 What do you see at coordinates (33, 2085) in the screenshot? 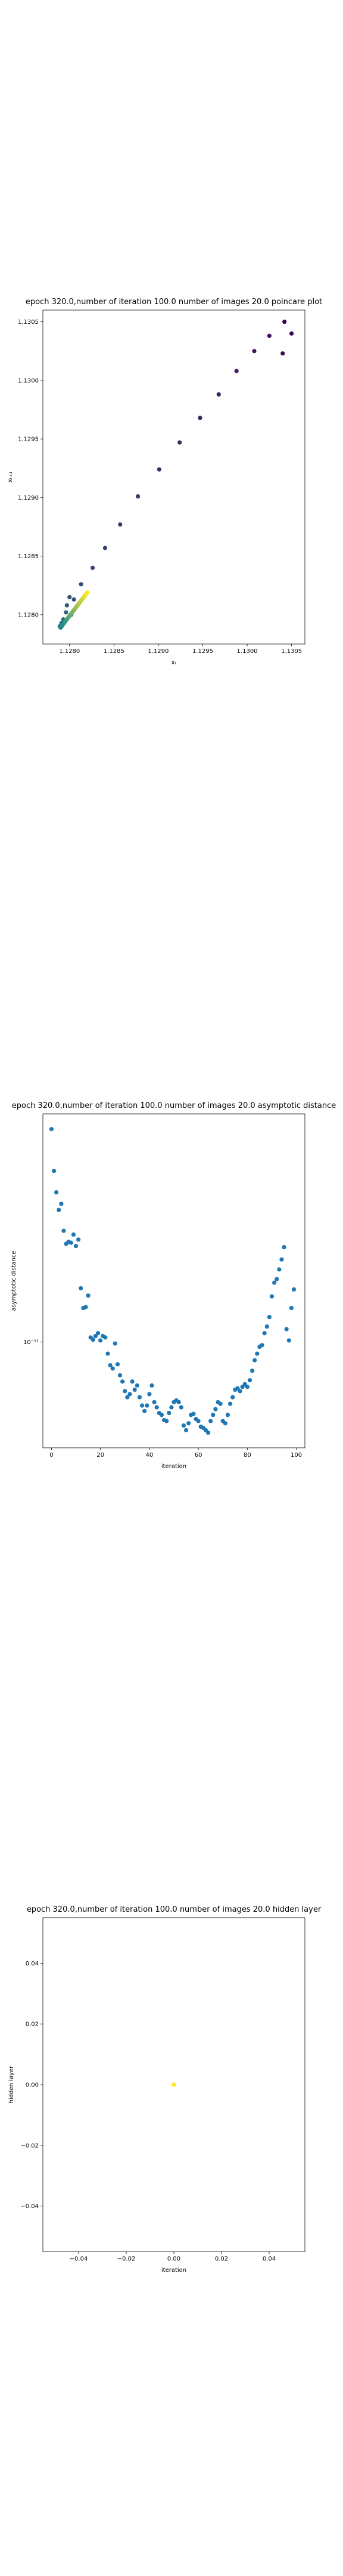
I see `y-tick-label: 0.00` at bounding box center [33, 2085].